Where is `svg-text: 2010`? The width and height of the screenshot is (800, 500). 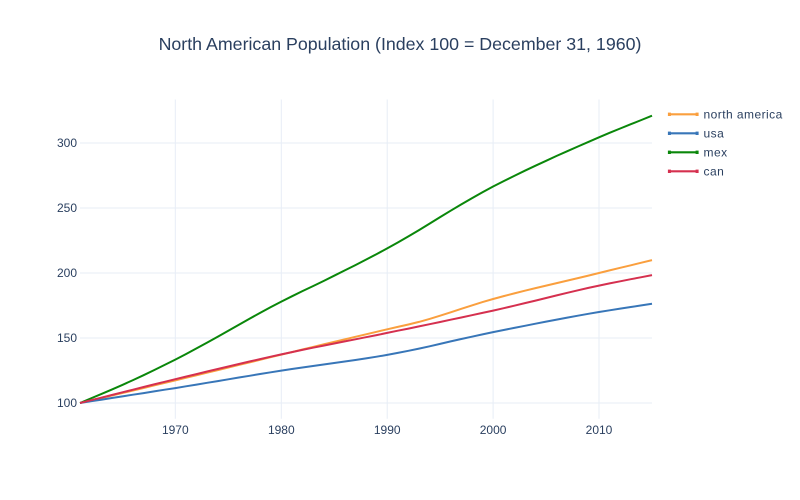 svg-text: 2010 is located at coordinates (599, 430).